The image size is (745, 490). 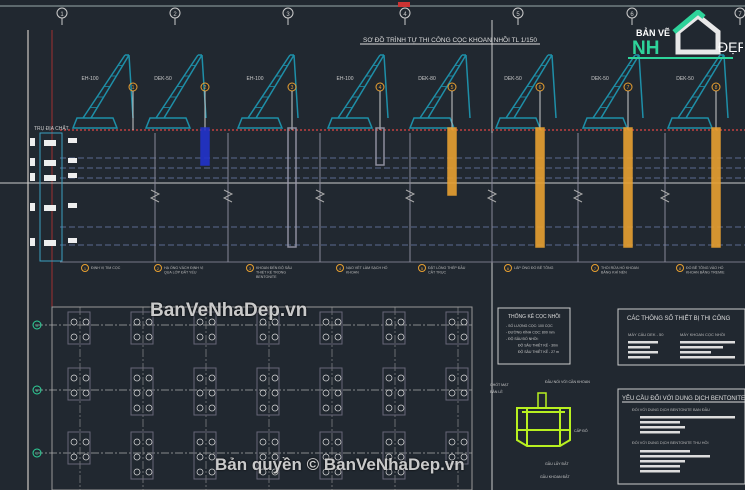 I want to click on caption-number: 2, so click(x=158, y=268).